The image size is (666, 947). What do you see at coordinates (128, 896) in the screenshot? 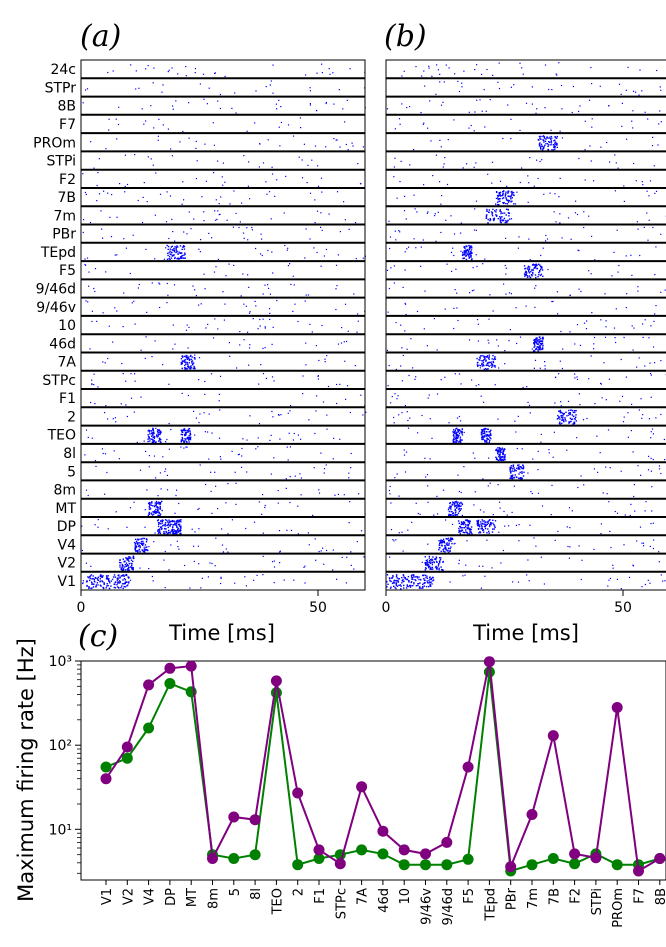
I see `x-category-label: V2` at bounding box center [128, 896].